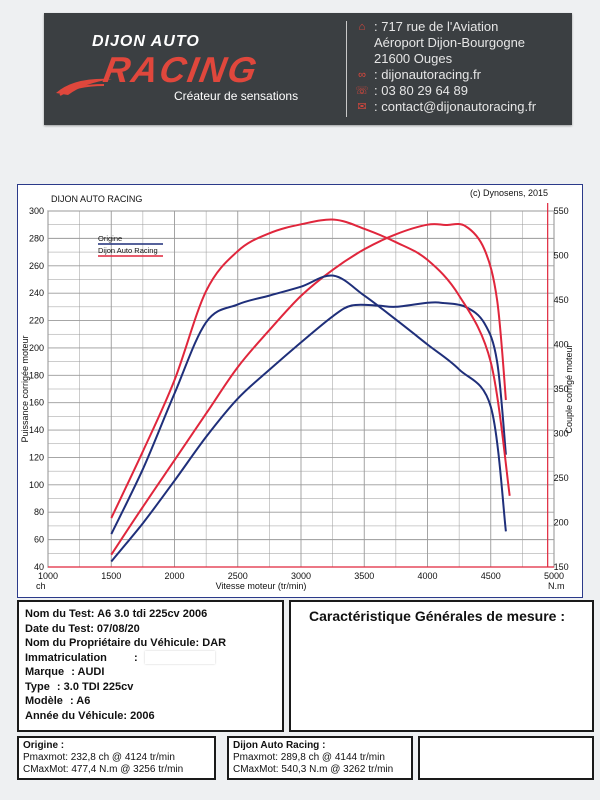  Describe the element at coordinates (301, 576) in the screenshot. I see `x-tick-label: 3000` at that location.